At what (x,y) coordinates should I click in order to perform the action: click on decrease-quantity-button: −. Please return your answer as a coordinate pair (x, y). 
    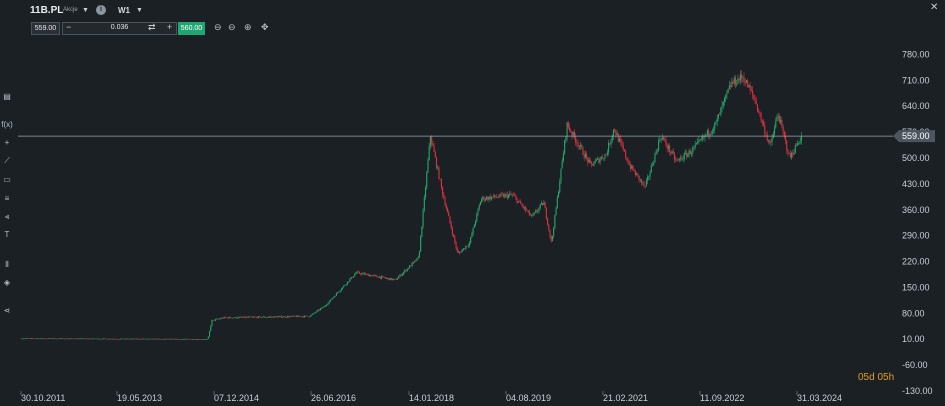
    Looking at the image, I should click on (69, 27).